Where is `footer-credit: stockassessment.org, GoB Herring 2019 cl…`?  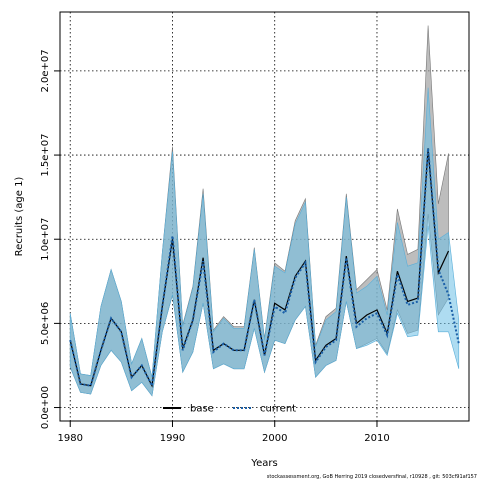
footer-credit: stockassessment.org, GoB Herring 2019 cl… is located at coordinates (372, 477).